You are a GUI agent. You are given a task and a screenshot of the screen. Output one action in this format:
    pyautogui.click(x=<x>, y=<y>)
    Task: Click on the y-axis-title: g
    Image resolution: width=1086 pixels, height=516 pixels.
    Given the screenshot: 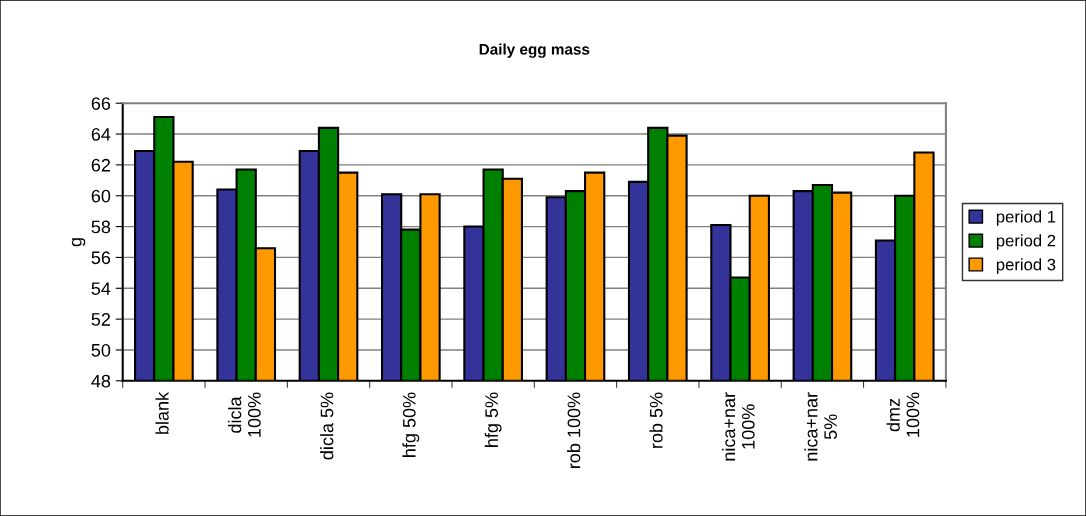 What is the action you would take?
    pyautogui.click(x=78, y=242)
    